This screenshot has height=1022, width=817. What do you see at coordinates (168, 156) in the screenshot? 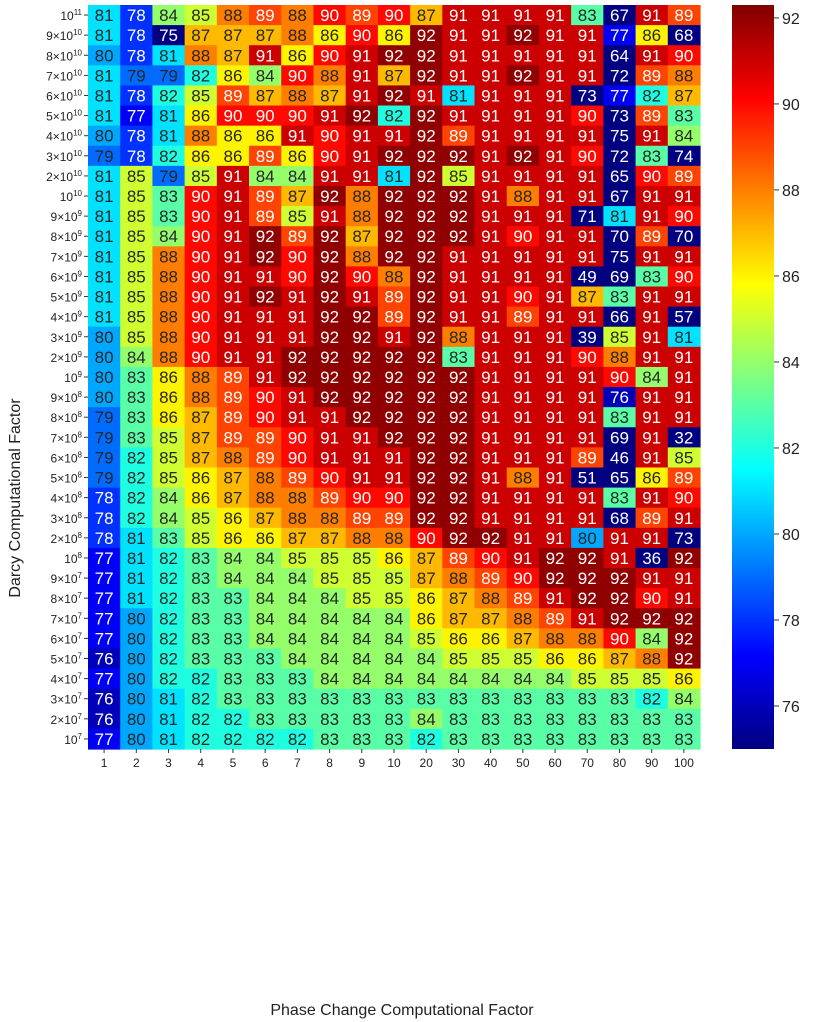
I see `cell-value-label: 82` at bounding box center [168, 156].